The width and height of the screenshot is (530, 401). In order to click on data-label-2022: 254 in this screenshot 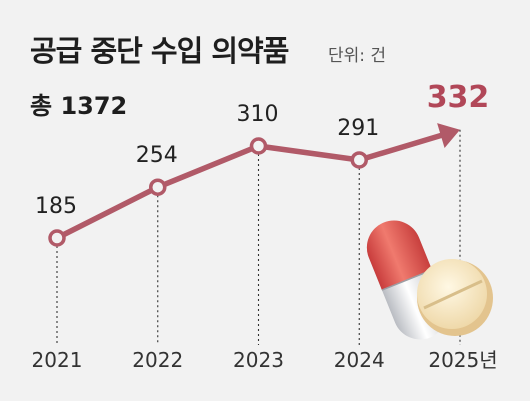, I will do `click(157, 155)`.